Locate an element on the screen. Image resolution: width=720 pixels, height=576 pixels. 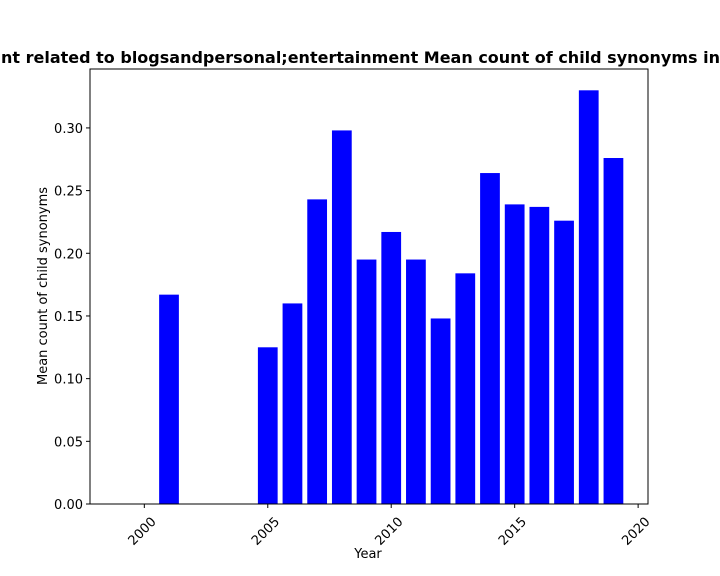
bar-2010 is located at coordinates (391, 367).